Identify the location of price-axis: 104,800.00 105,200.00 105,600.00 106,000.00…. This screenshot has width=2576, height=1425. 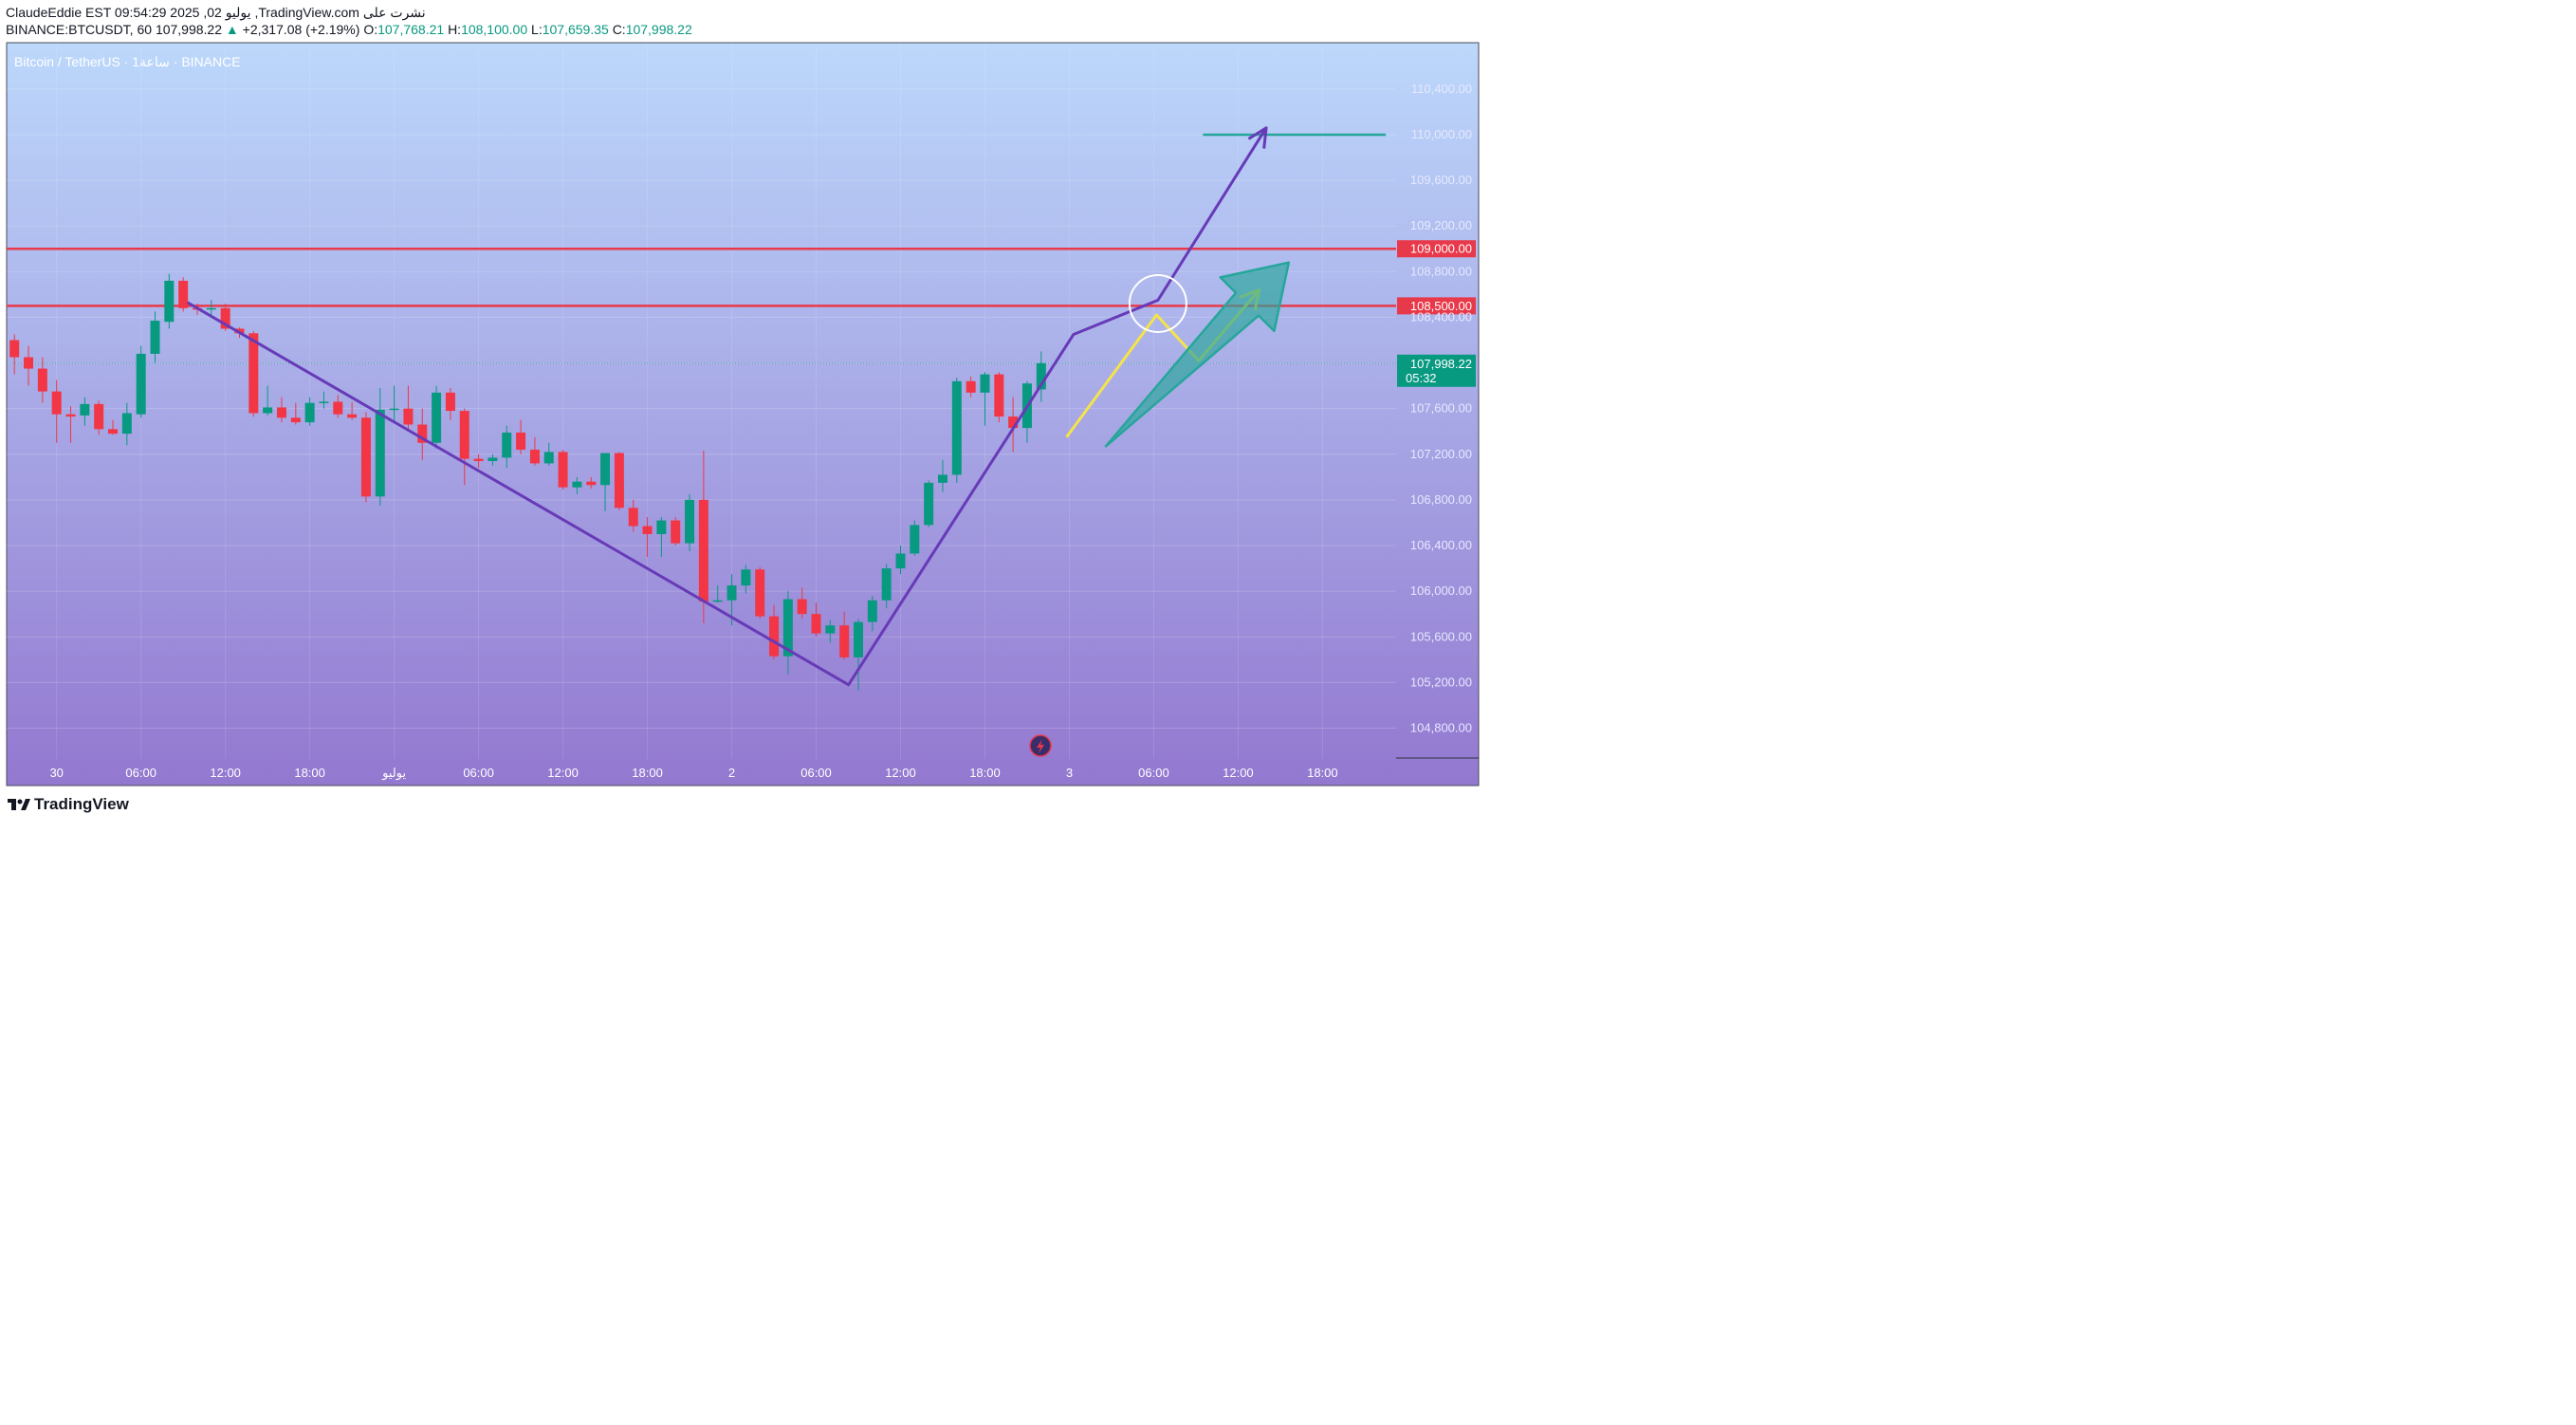
(1437, 421).